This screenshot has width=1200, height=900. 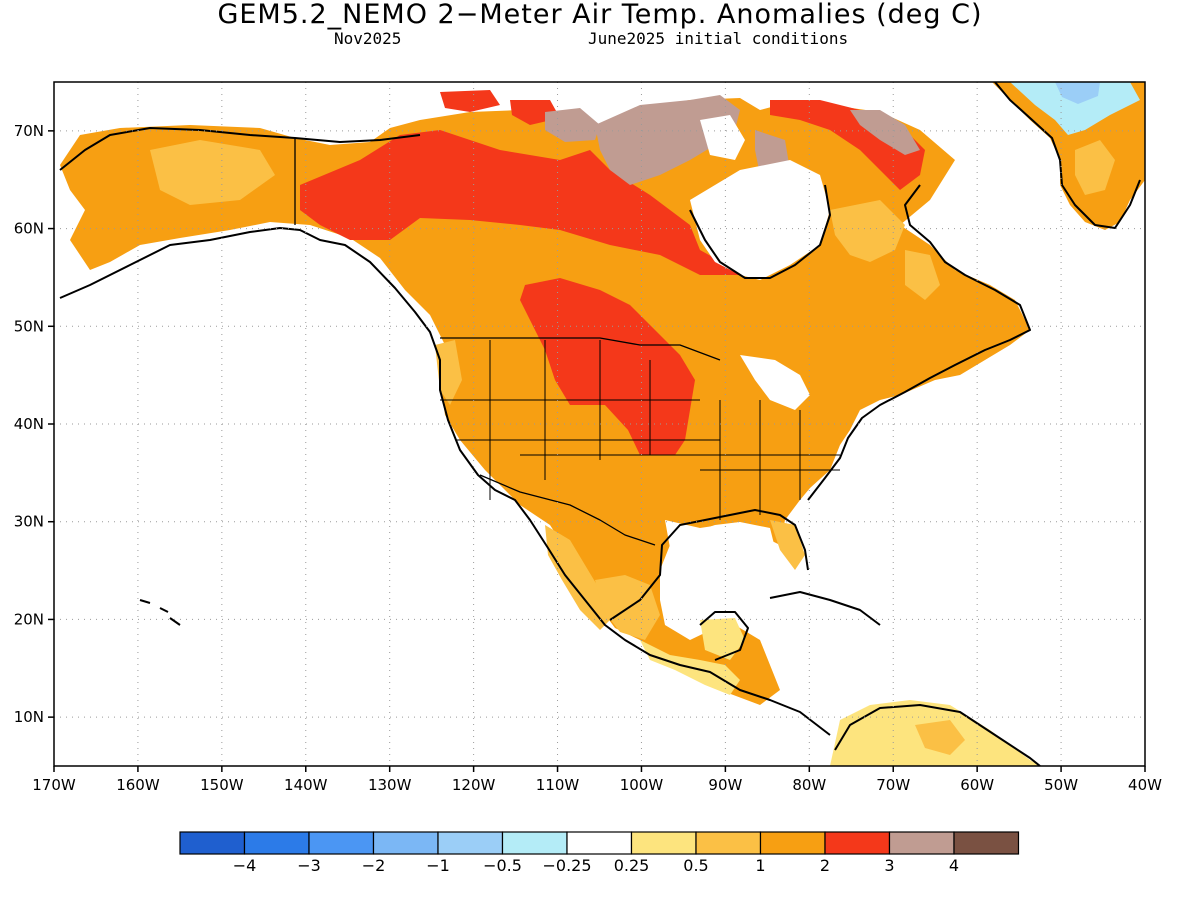 What do you see at coordinates (1077, 93) in the screenshot?
I see `greenland-cool-core` at bounding box center [1077, 93].